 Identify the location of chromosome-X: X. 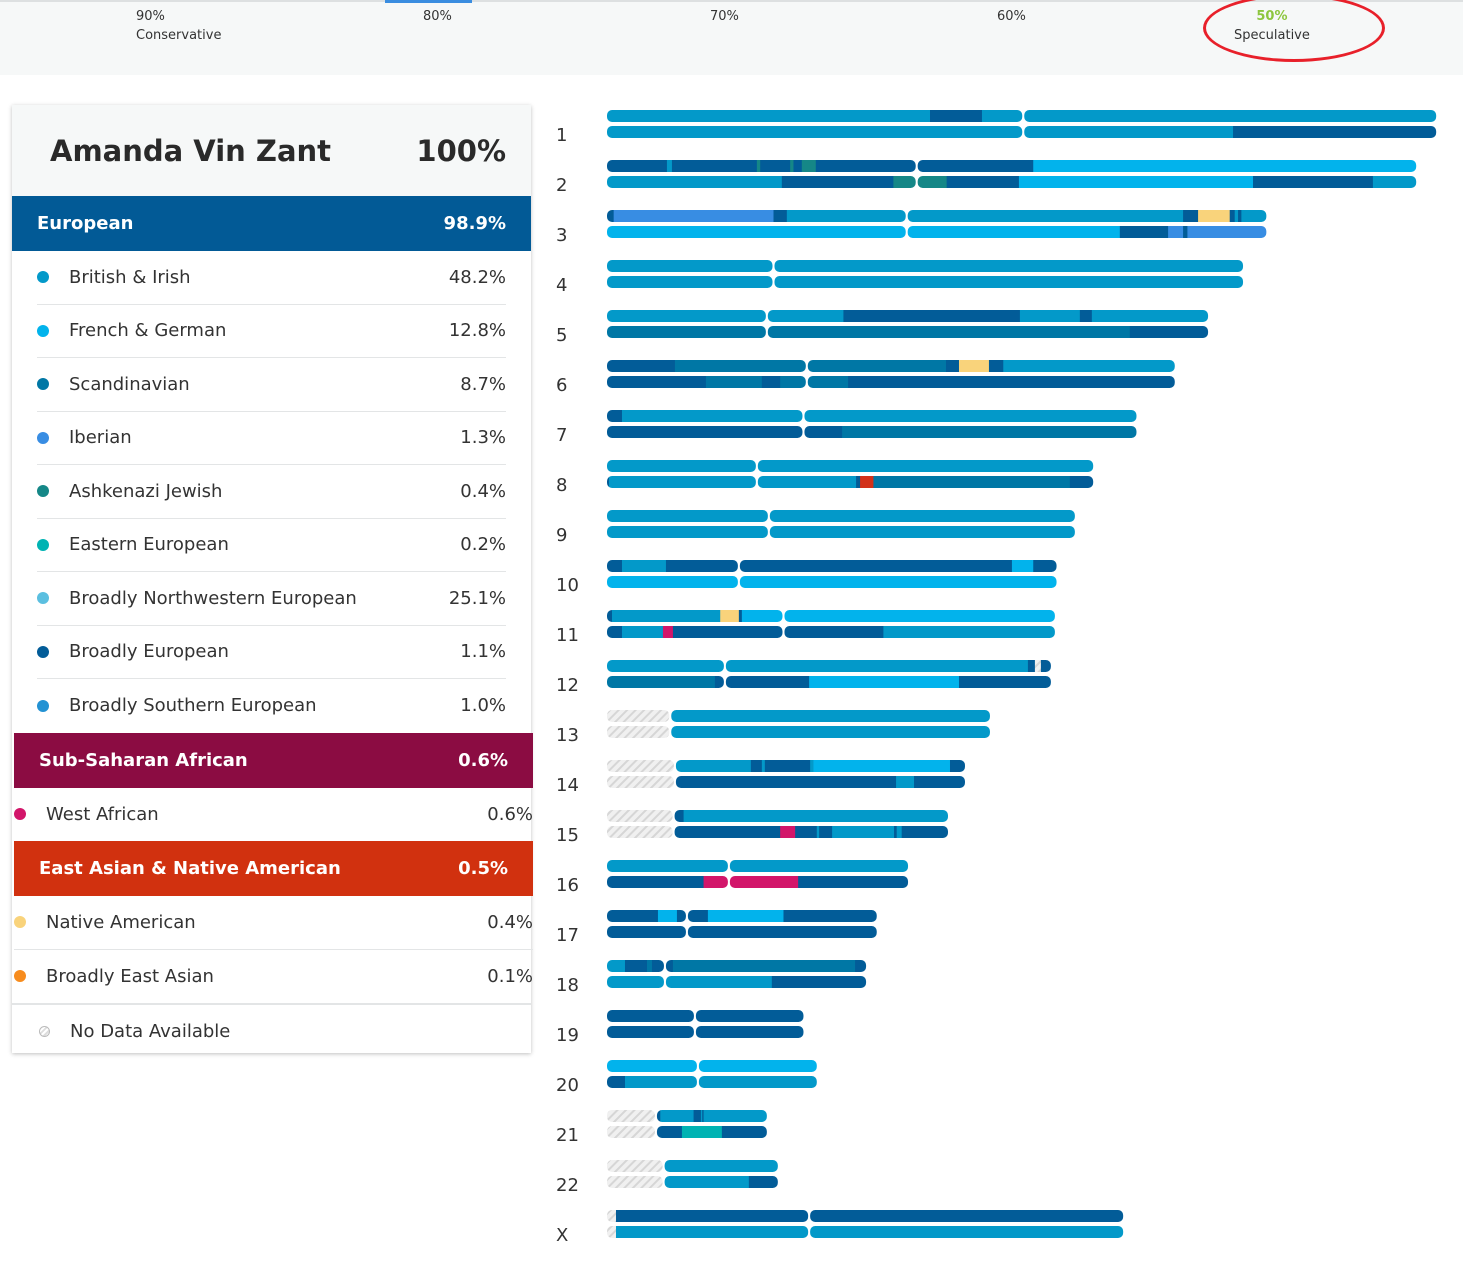
(840, 1228).